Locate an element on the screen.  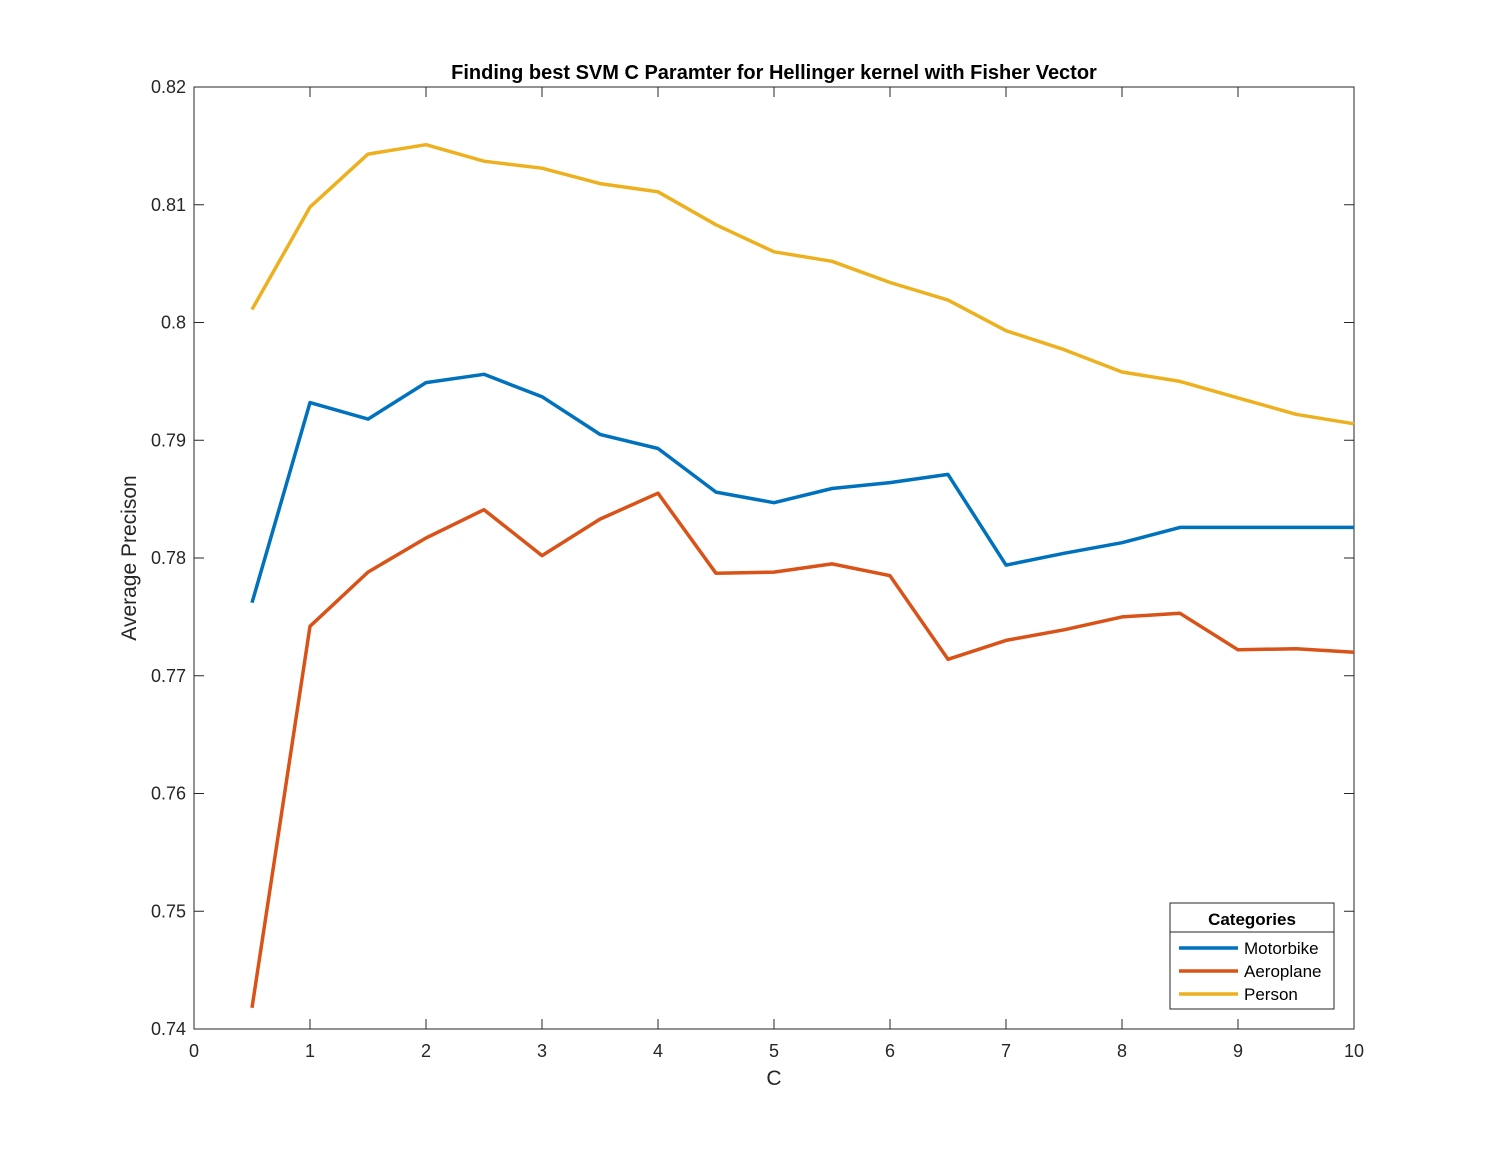
y-tick-label: 0.77 is located at coordinates (168, 676).